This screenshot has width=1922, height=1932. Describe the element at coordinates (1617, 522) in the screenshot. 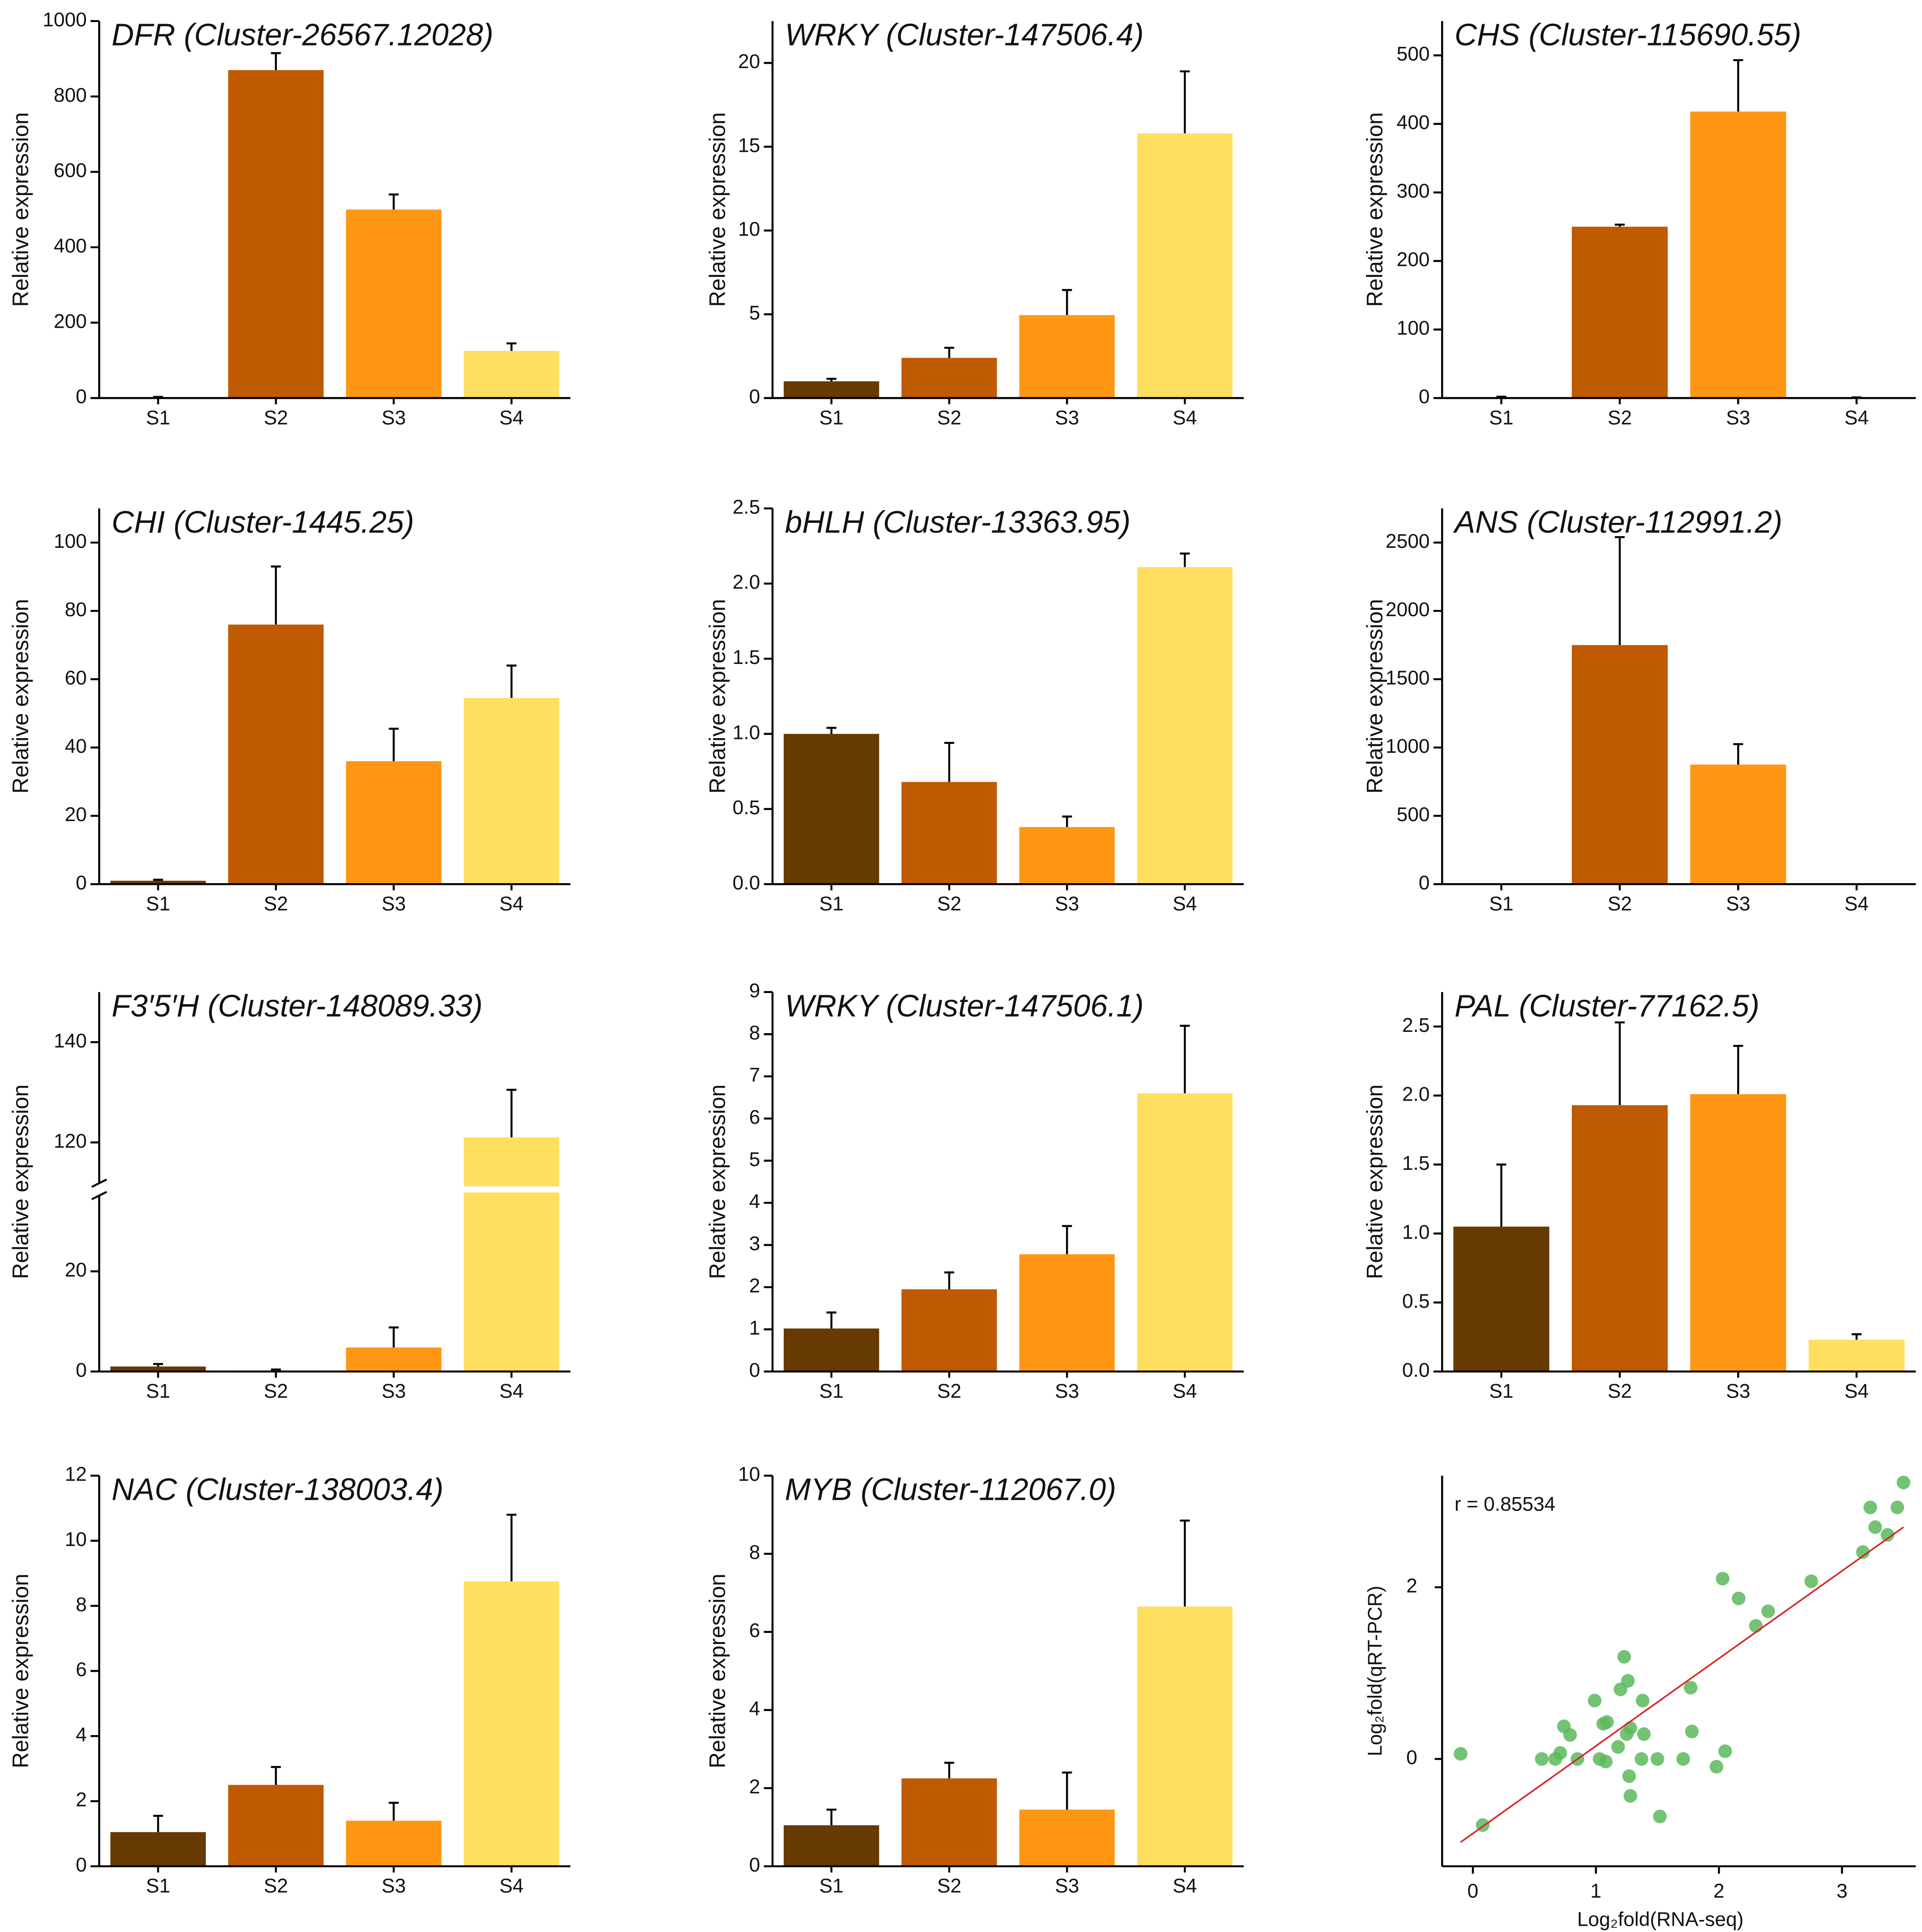

I see `chart-title: ANS (Cluster-112991.2)` at that location.